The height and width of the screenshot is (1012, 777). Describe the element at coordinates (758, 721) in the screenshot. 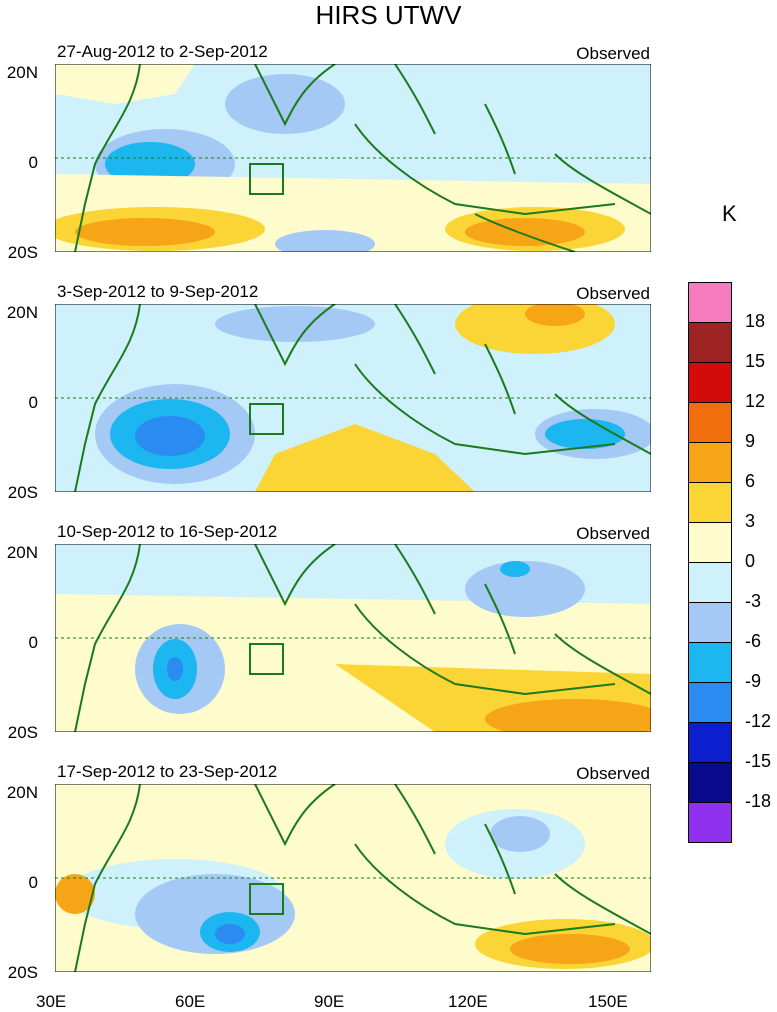

I see `colorbar-label: -12` at that location.